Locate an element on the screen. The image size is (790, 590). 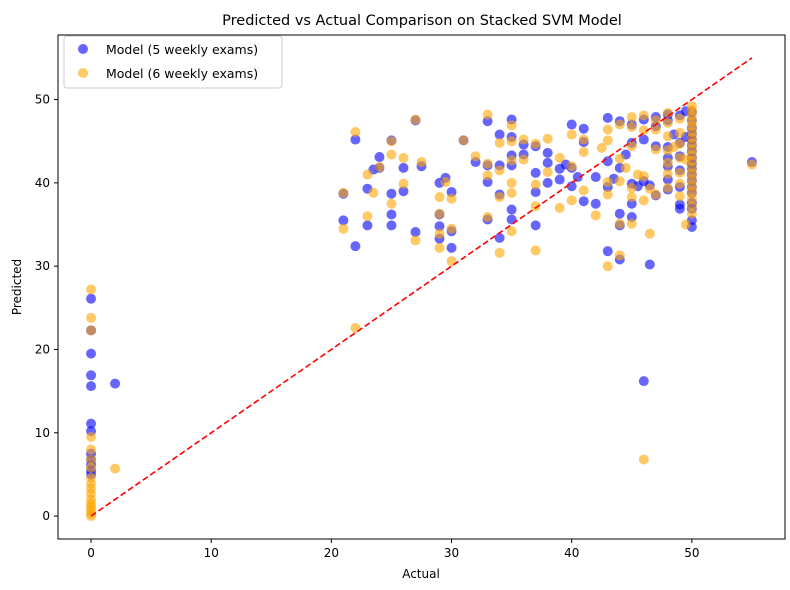
y-tick-label: 10 is located at coordinates (42, 433).